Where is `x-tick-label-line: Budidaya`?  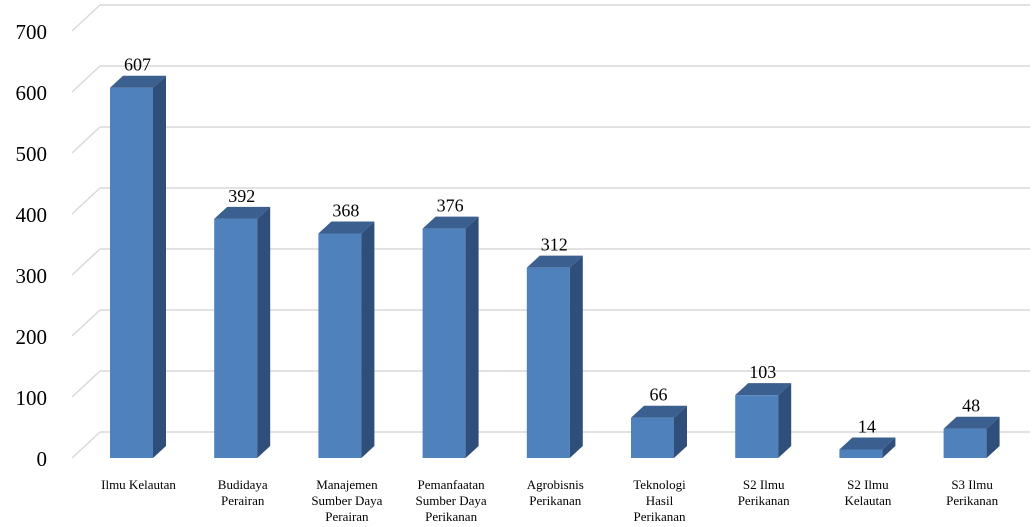 x-tick-label-line: Budidaya is located at coordinates (243, 484).